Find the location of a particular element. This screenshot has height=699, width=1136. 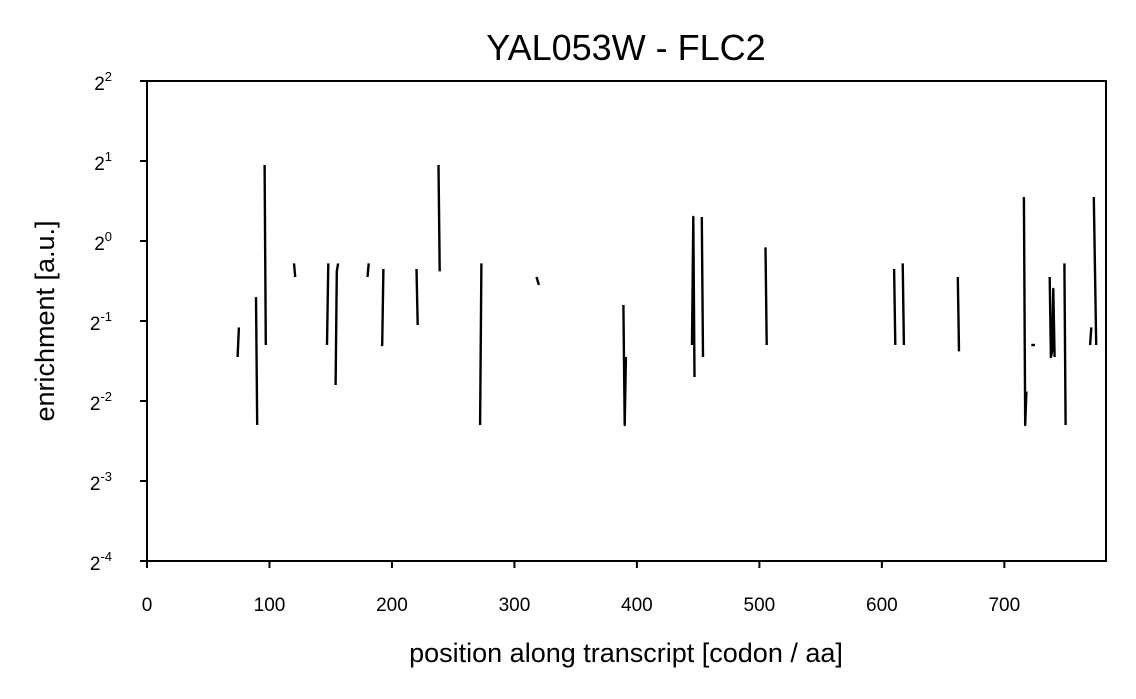

y-tick-exponent: -1 is located at coordinates (106, 316).